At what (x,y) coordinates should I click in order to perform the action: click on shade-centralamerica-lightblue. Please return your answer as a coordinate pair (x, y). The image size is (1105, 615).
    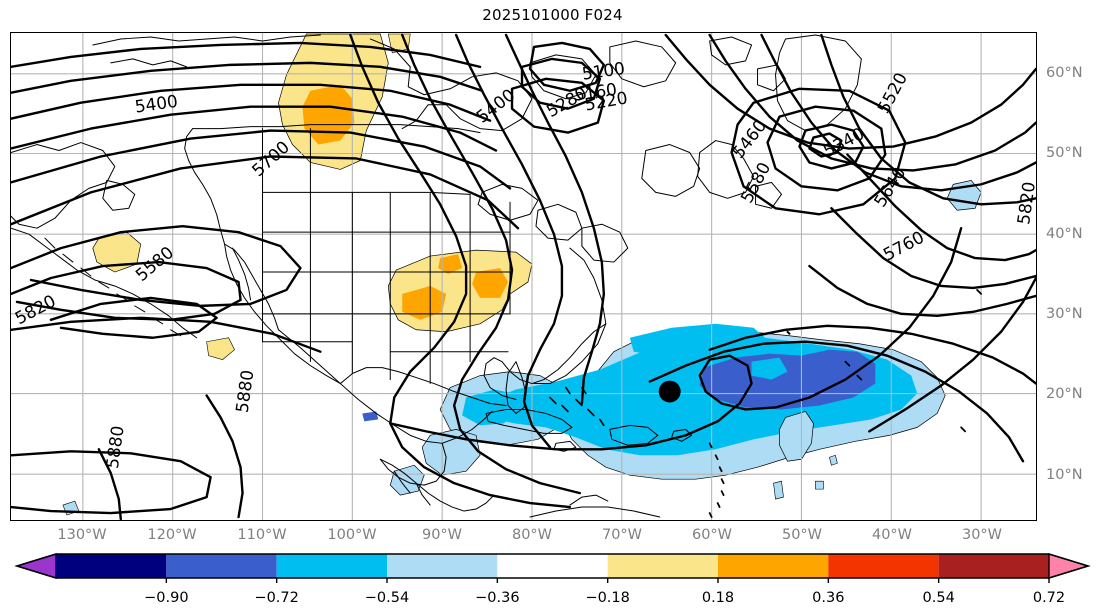
    Looking at the image, I should click on (407, 480).